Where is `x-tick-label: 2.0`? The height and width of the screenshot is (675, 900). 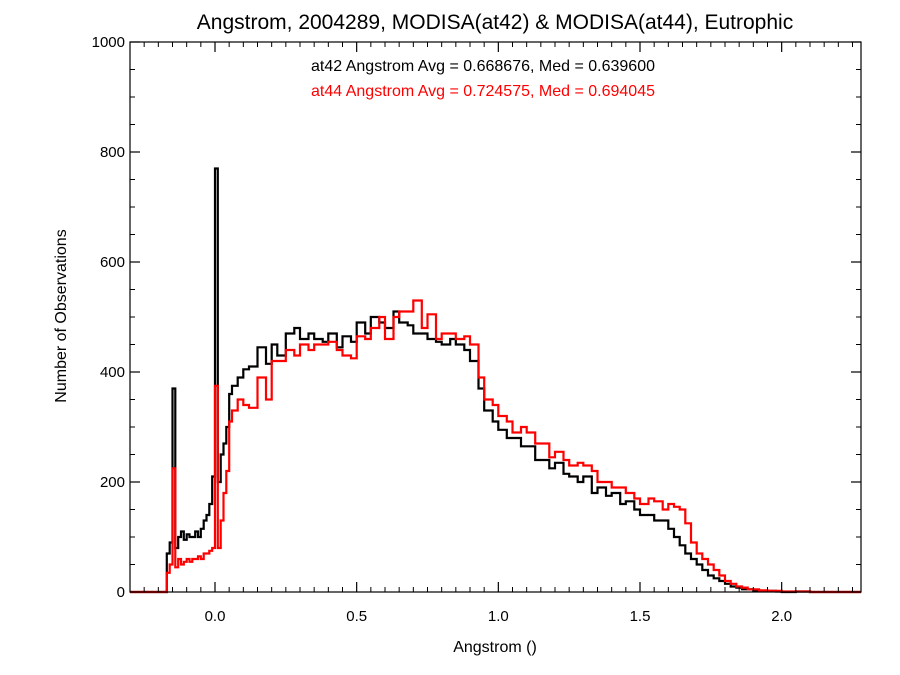 x-tick-label: 2.0 is located at coordinates (781, 616).